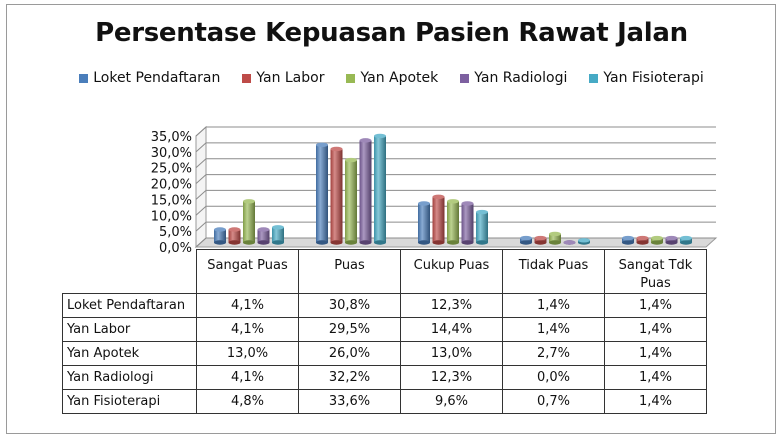 This screenshot has height=440, width=783. Describe the element at coordinates (290, 78) in the screenshot. I see `legend-label: Yan Labor` at that location.